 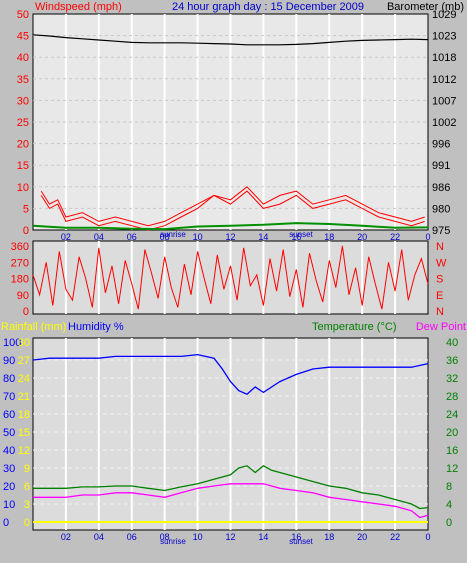 I want to click on sunset-label-1: sunset, so click(x=301, y=234).